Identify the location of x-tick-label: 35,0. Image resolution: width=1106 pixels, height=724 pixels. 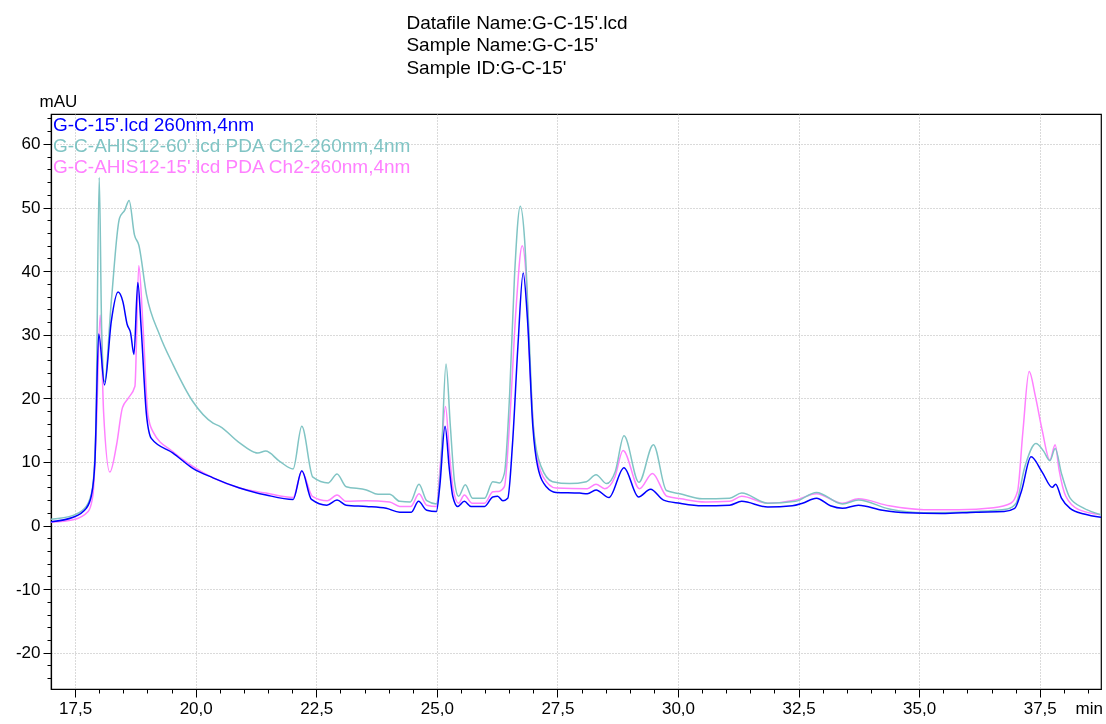
(920, 708).